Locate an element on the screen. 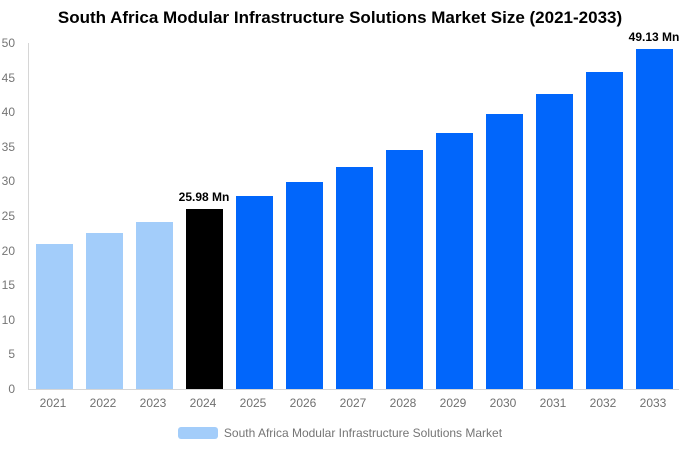  y-axis-tick-label: 5 is located at coordinates (11, 354).